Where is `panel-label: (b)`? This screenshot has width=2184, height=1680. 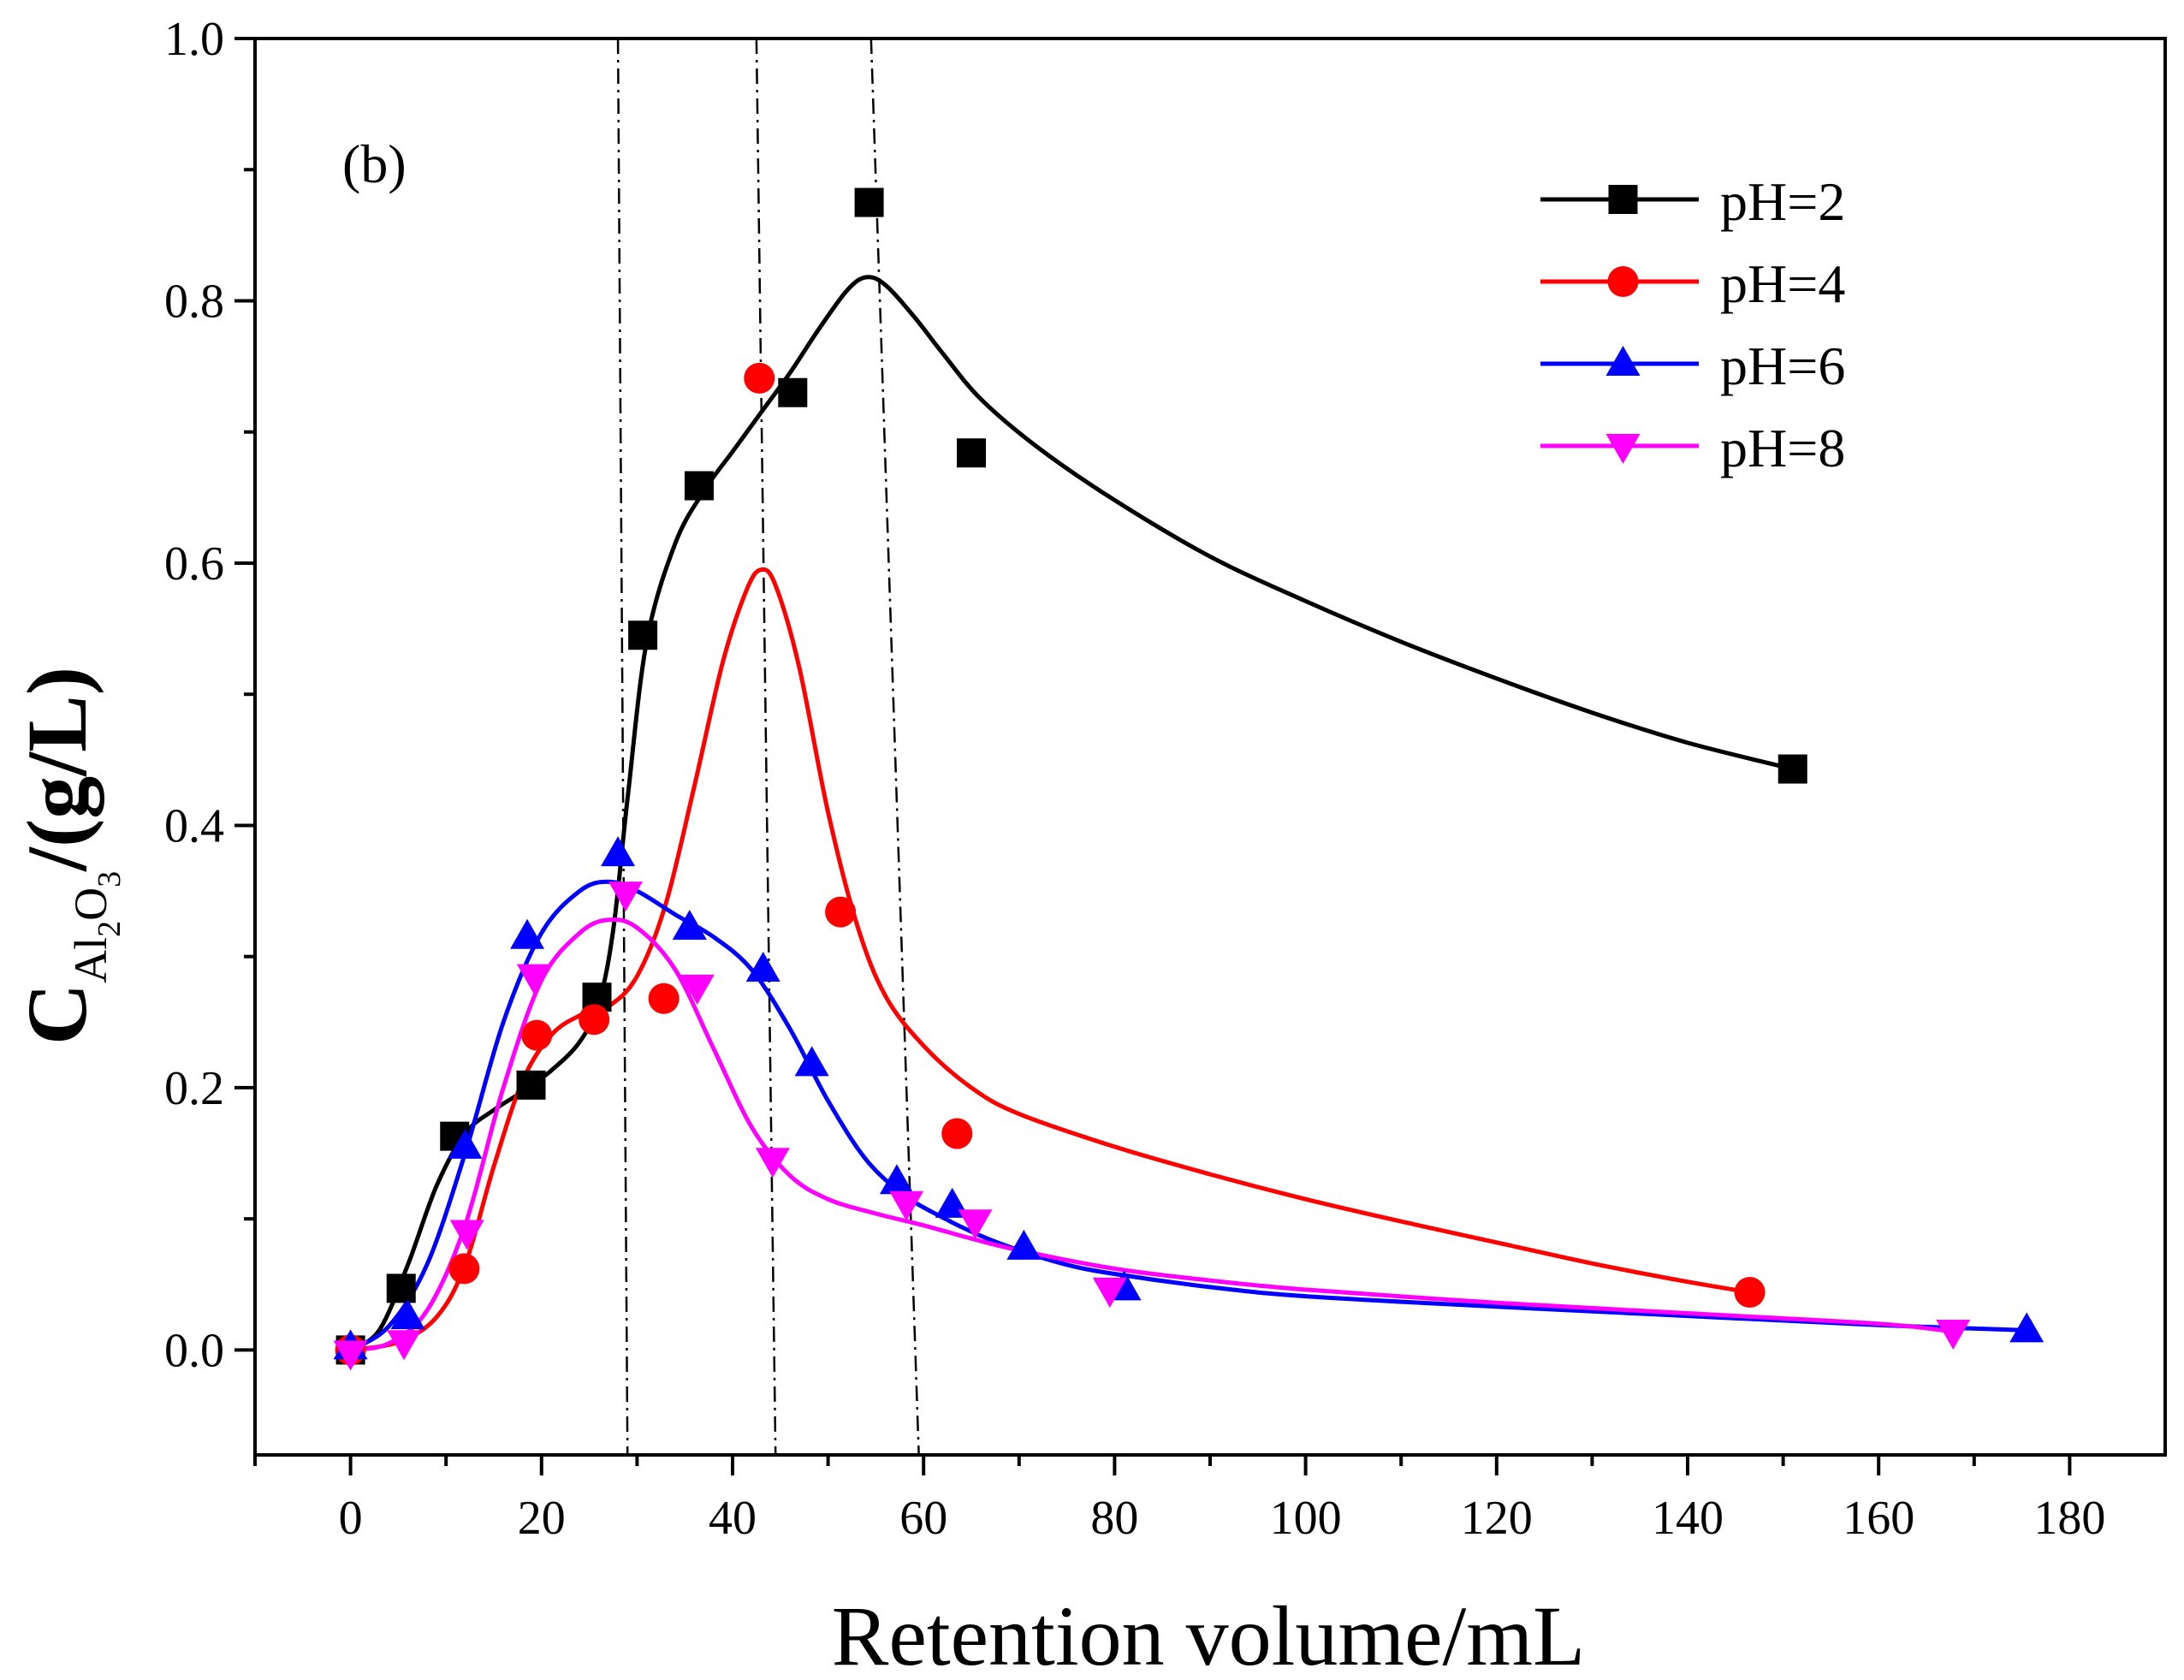
panel-label: (b) is located at coordinates (375, 164).